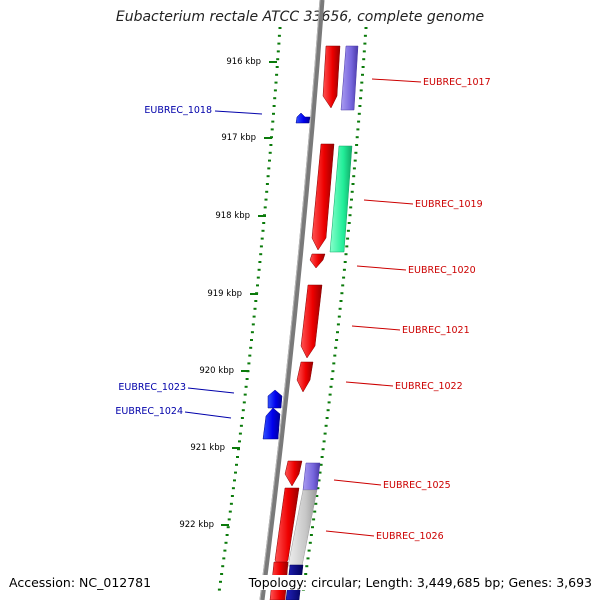 The height and width of the screenshot is (600, 600). I want to click on kbp-label: 919 kbp, so click(224, 294).